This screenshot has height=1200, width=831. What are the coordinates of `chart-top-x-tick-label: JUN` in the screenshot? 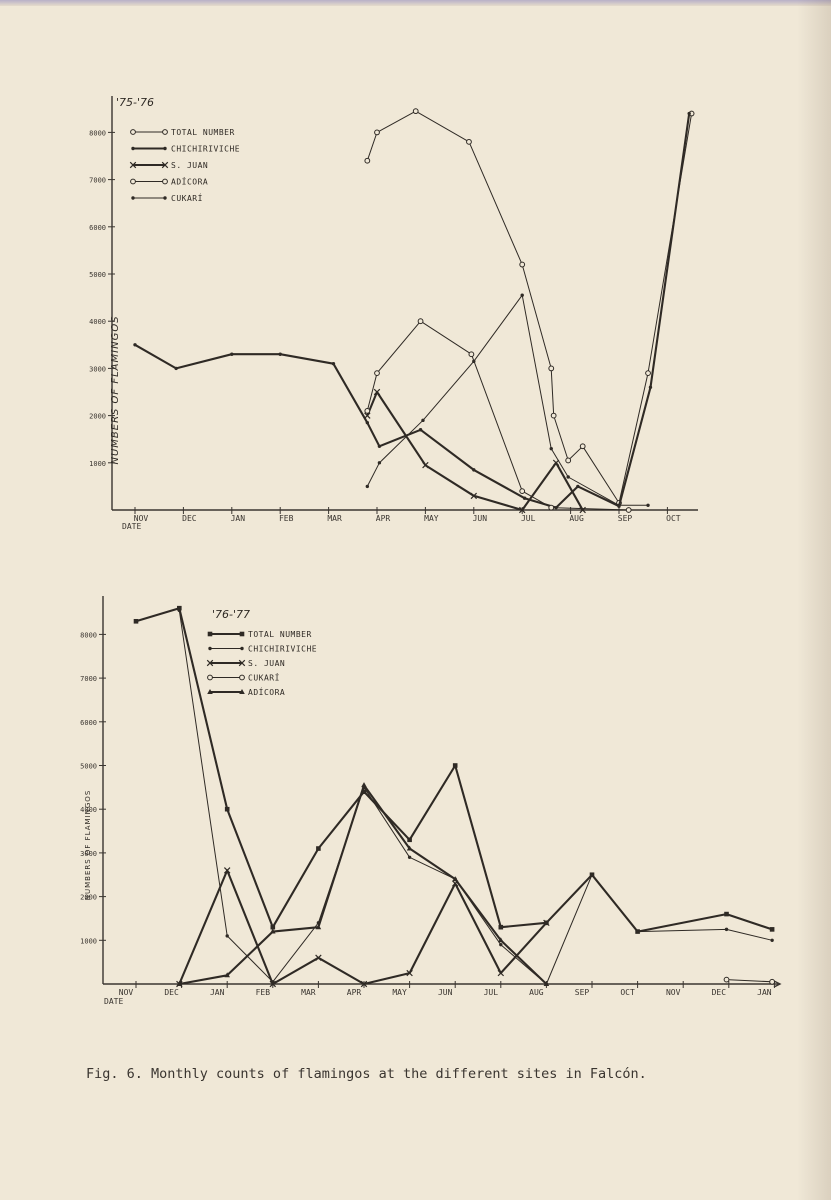 It's located at (480, 518).